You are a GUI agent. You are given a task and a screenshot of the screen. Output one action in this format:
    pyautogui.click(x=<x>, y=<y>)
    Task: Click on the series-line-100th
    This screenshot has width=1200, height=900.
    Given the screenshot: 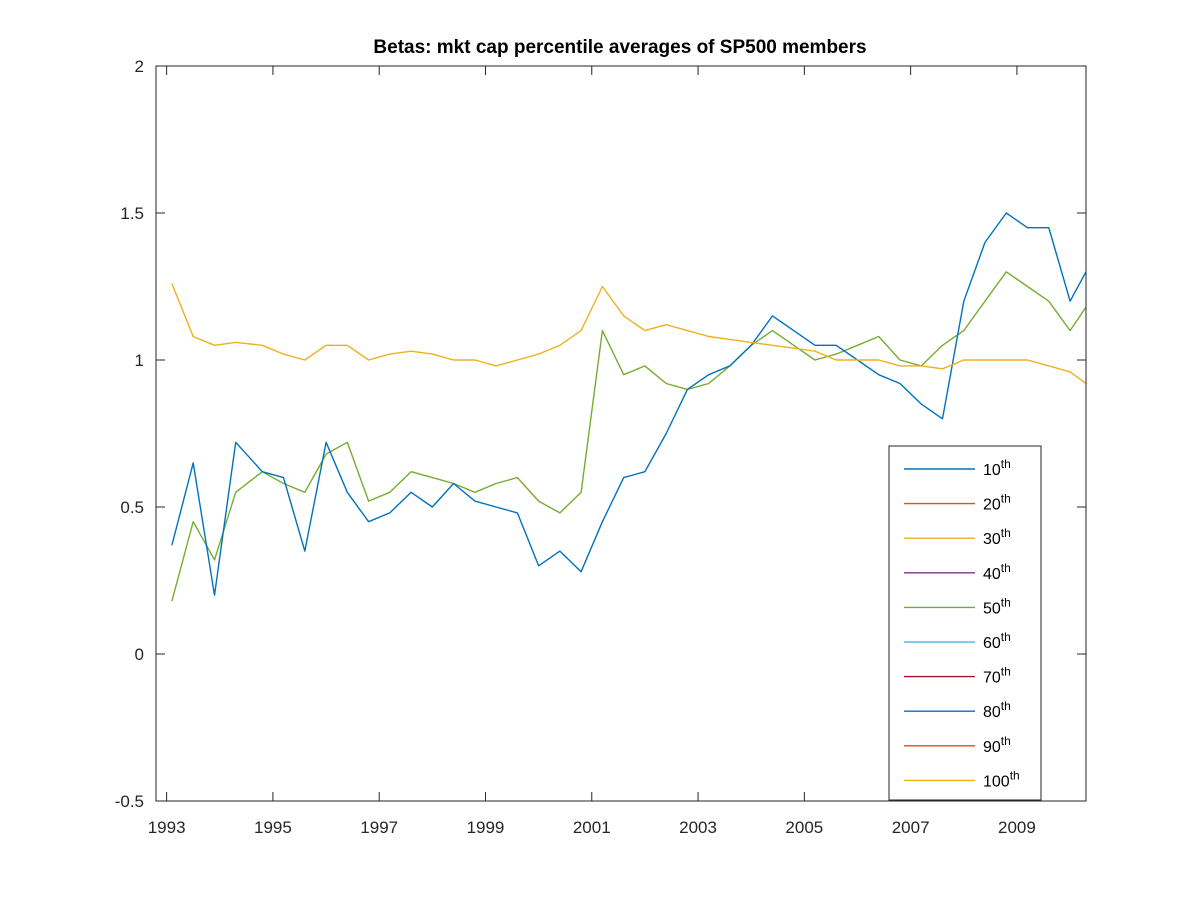 What is the action you would take?
    pyautogui.click(x=628, y=334)
    